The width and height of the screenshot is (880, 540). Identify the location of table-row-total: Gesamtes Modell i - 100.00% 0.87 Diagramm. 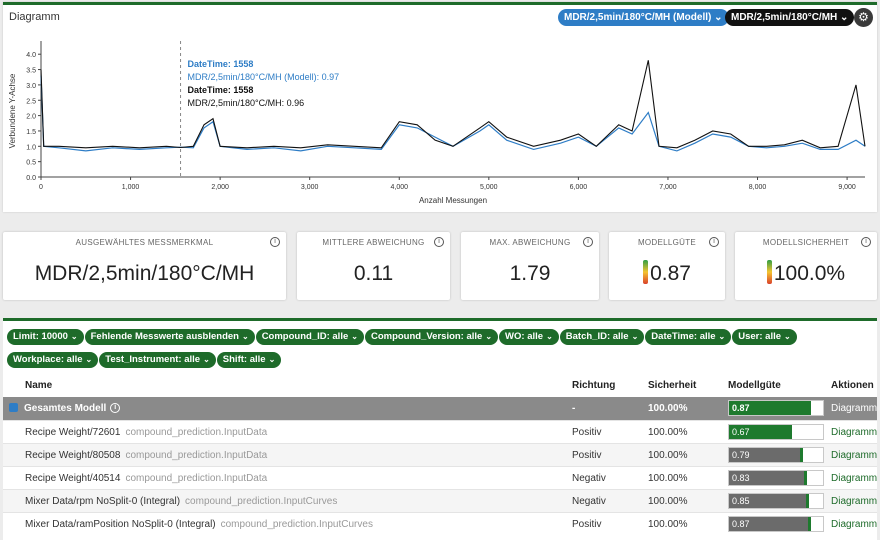
(440, 408).